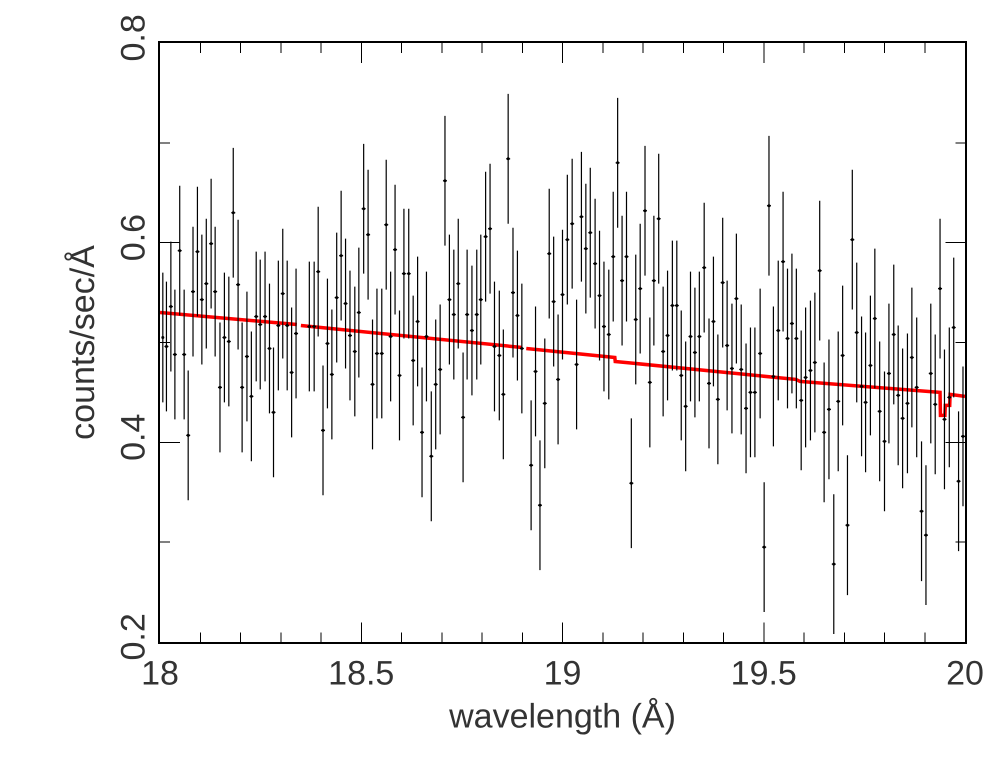 The width and height of the screenshot is (995, 760). I want to click on y-tick-label: 0.4, so click(133, 437).